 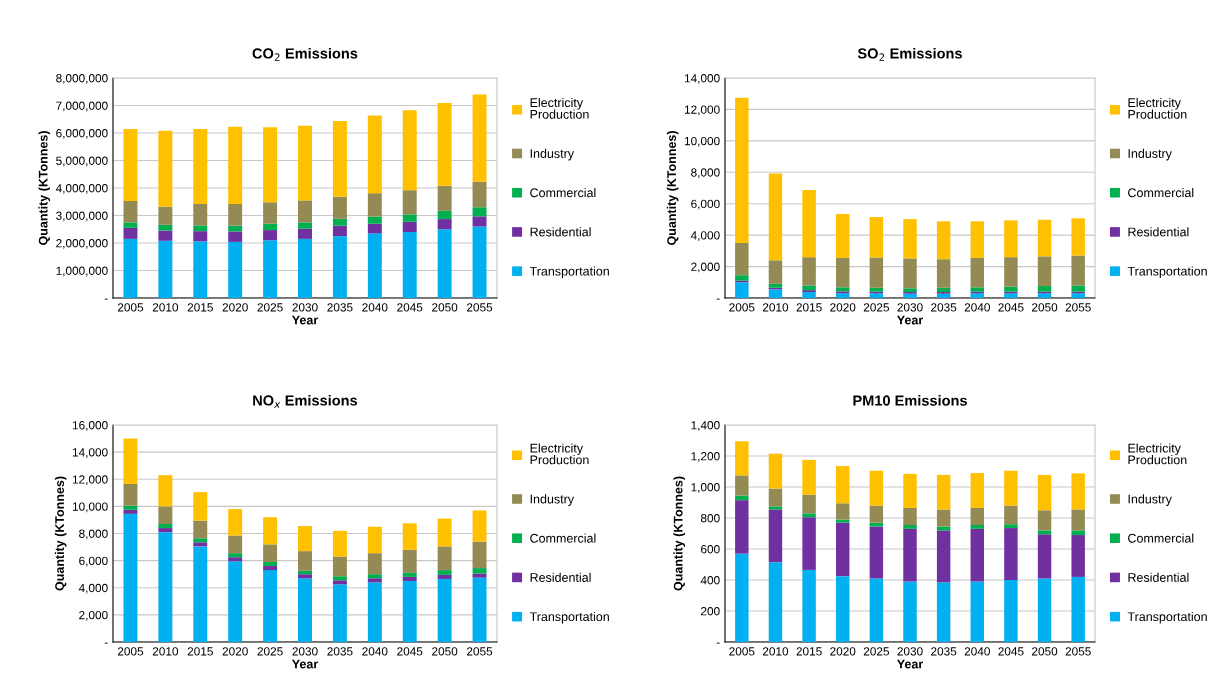 What do you see at coordinates (90, 426) in the screenshot?
I see `y-tick-label: 16,000` at bounding box center [90, 426].